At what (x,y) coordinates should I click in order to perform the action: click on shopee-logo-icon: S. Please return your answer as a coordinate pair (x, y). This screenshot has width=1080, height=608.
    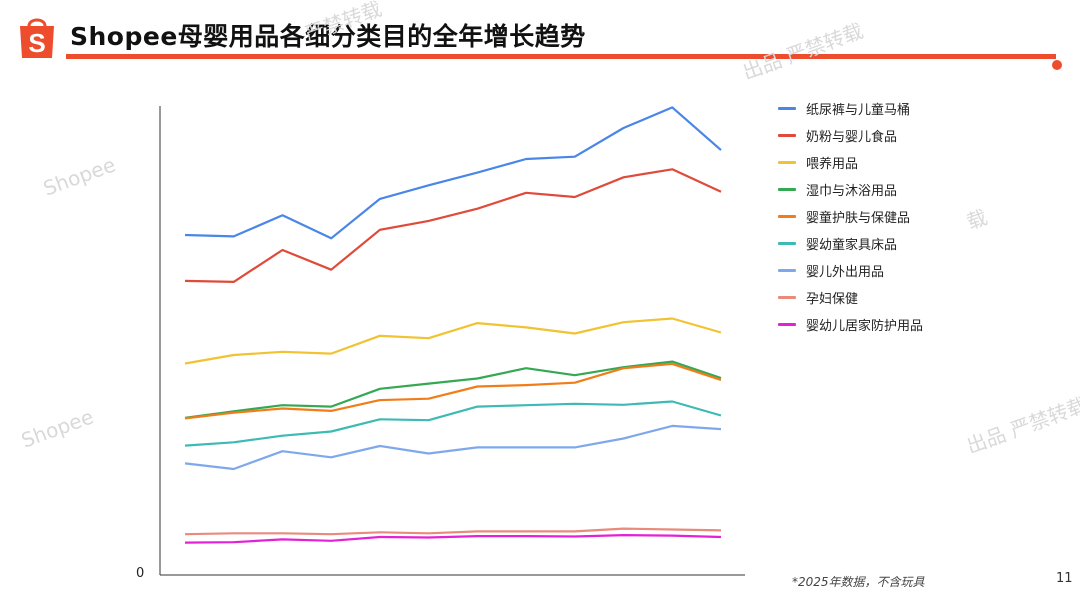
    Looking at the image, I should click on (37, 38).